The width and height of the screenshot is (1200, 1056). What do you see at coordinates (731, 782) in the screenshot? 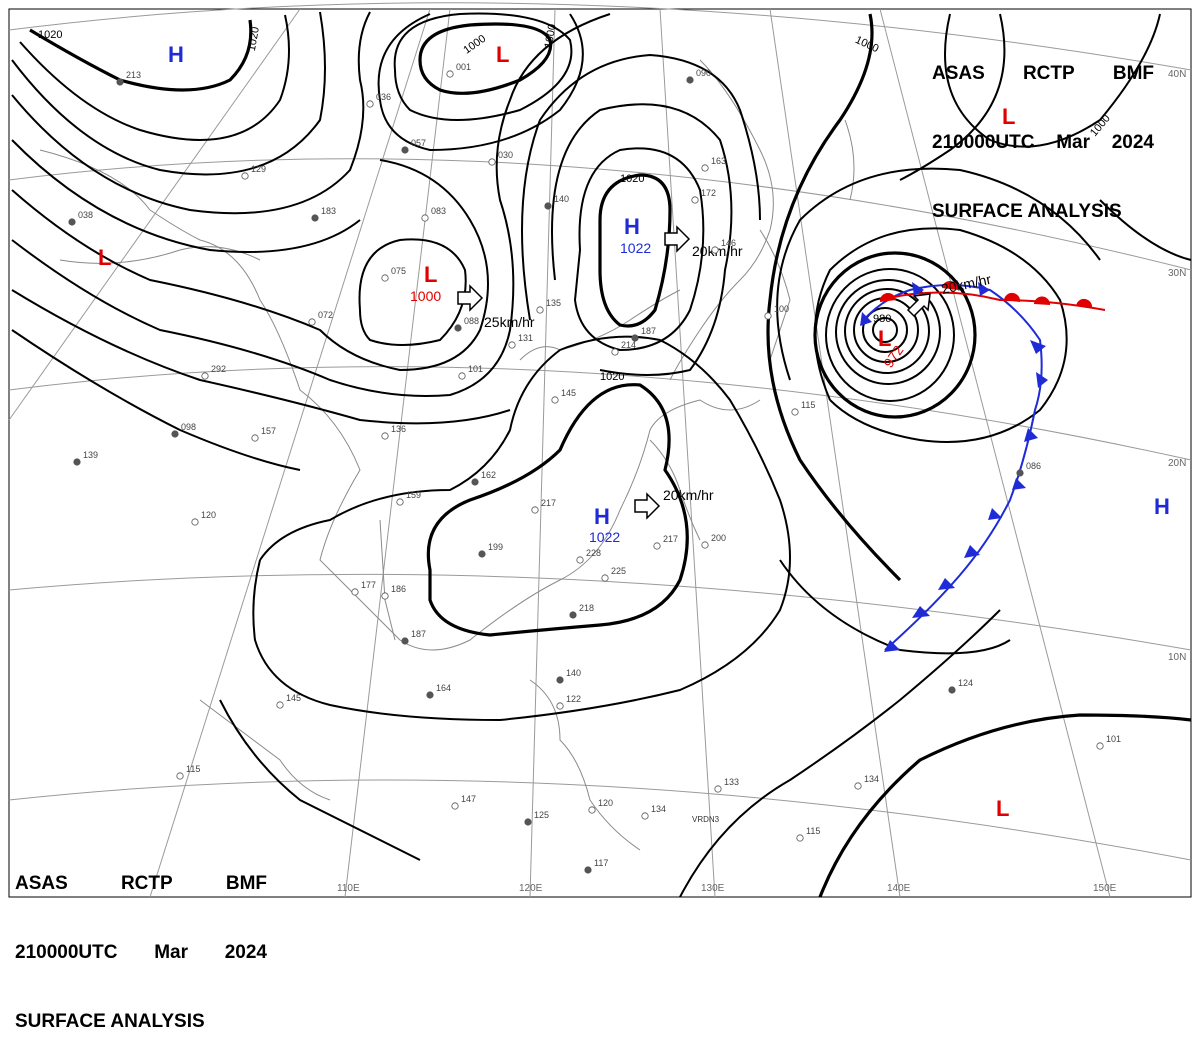
I see `station-pressure-value: 133` at bounding box center [731, 782].